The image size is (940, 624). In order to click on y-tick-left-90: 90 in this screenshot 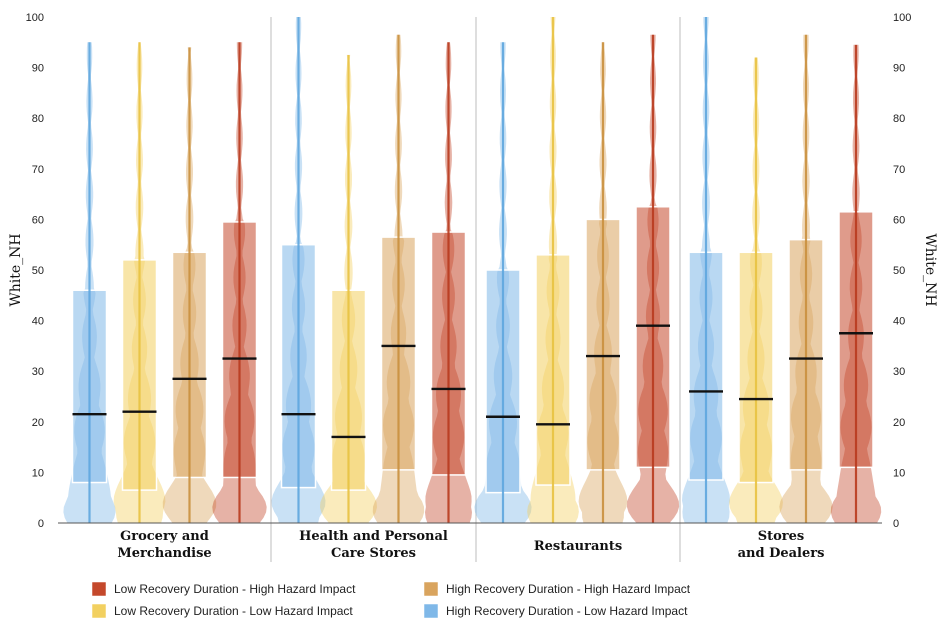, I will do `click(38, 69)`.